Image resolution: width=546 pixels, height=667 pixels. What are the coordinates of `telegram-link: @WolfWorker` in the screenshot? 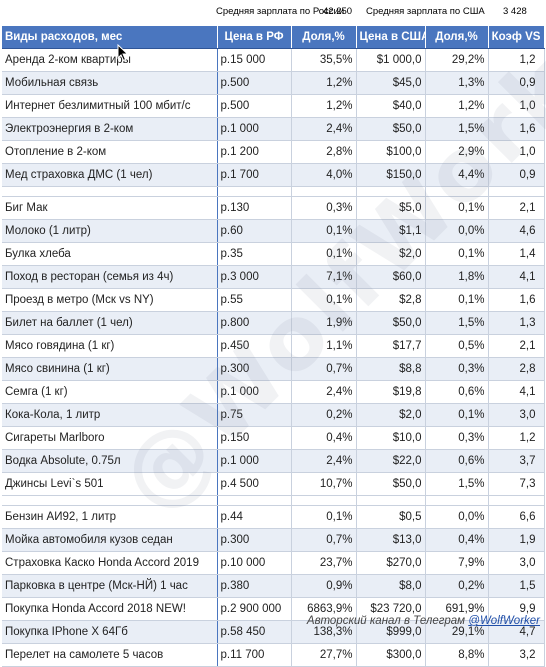 It's located at (504, 621).